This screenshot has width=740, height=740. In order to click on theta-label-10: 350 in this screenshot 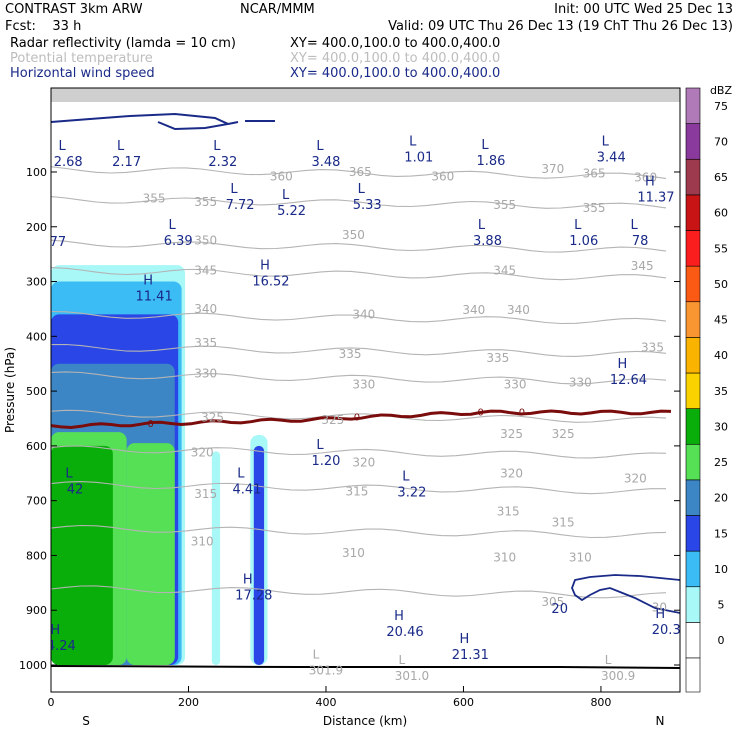, I will do `click(205, 240)`.